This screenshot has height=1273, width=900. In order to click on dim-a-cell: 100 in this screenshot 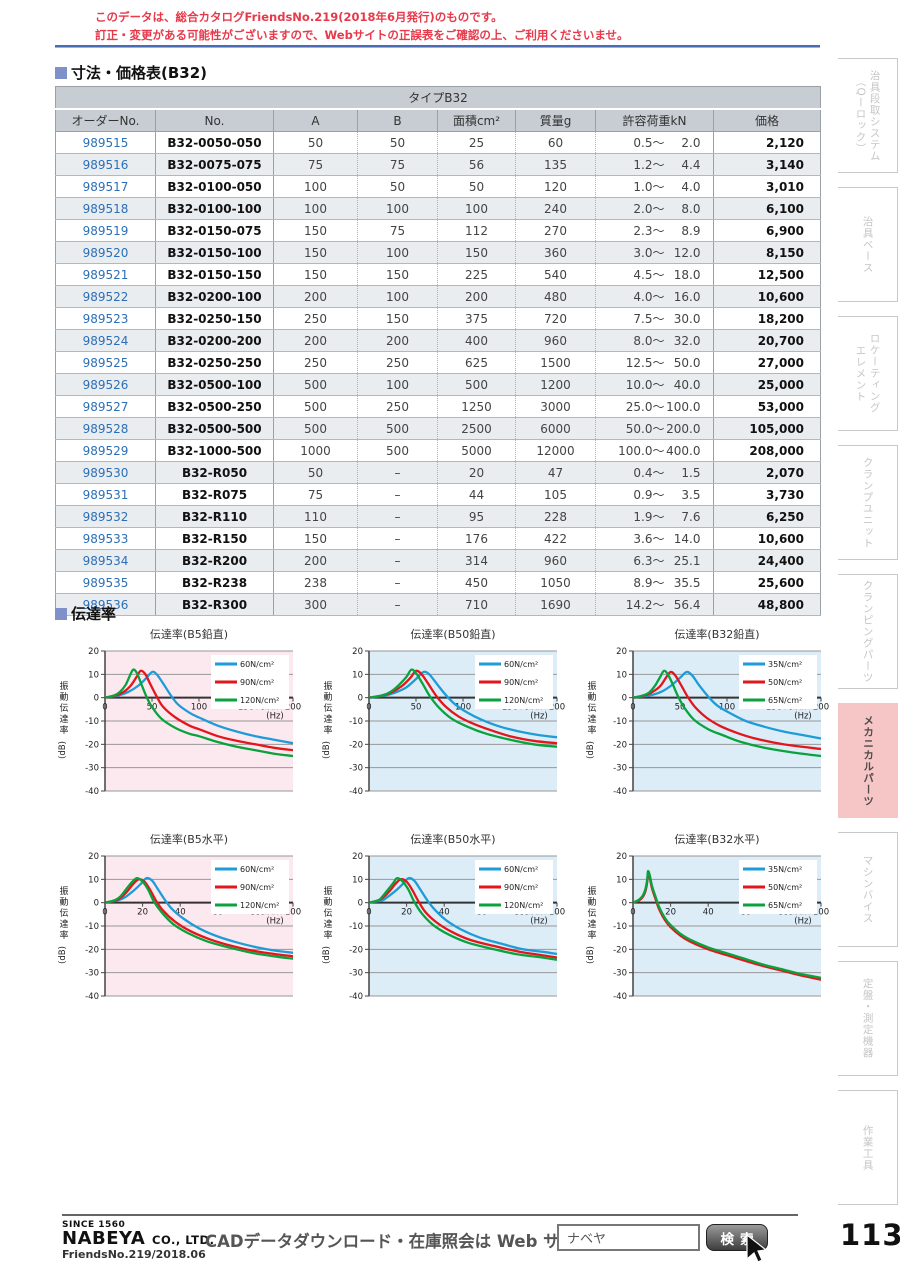, I will do `click(315, 186)`.